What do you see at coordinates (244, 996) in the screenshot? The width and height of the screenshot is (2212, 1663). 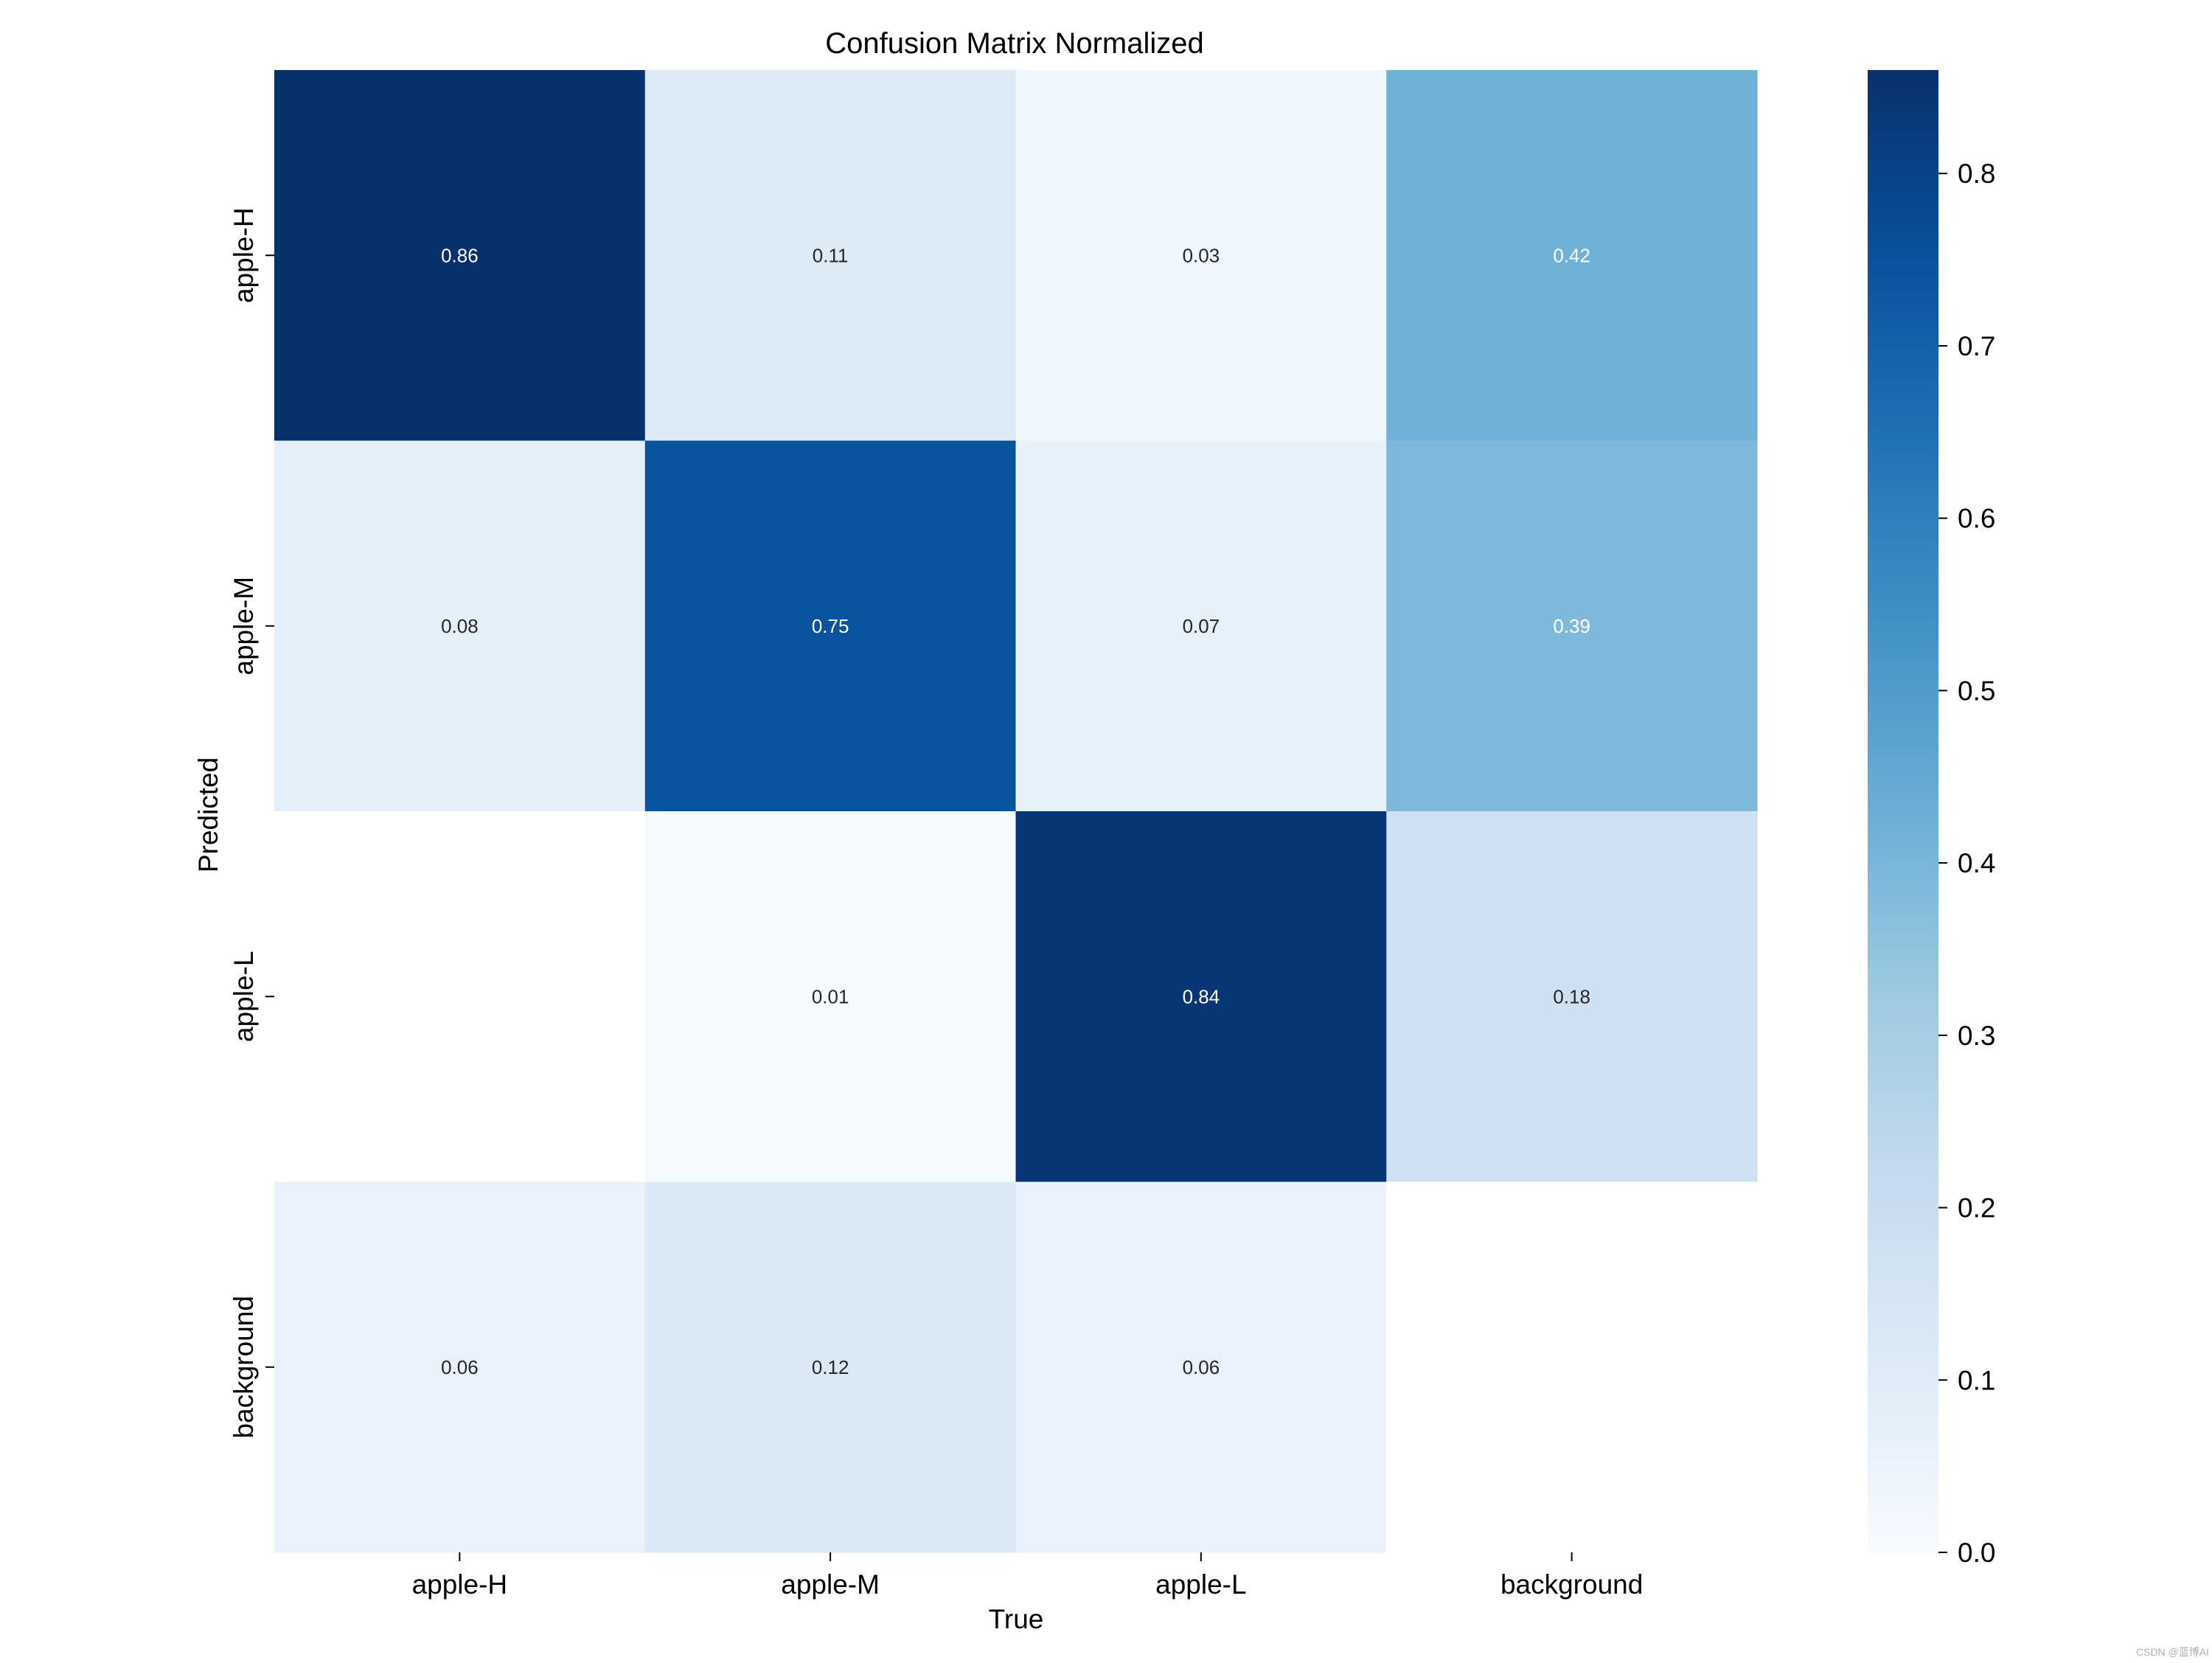 I see `y-tick-label: apple-L` at bounding box center [244, 996].